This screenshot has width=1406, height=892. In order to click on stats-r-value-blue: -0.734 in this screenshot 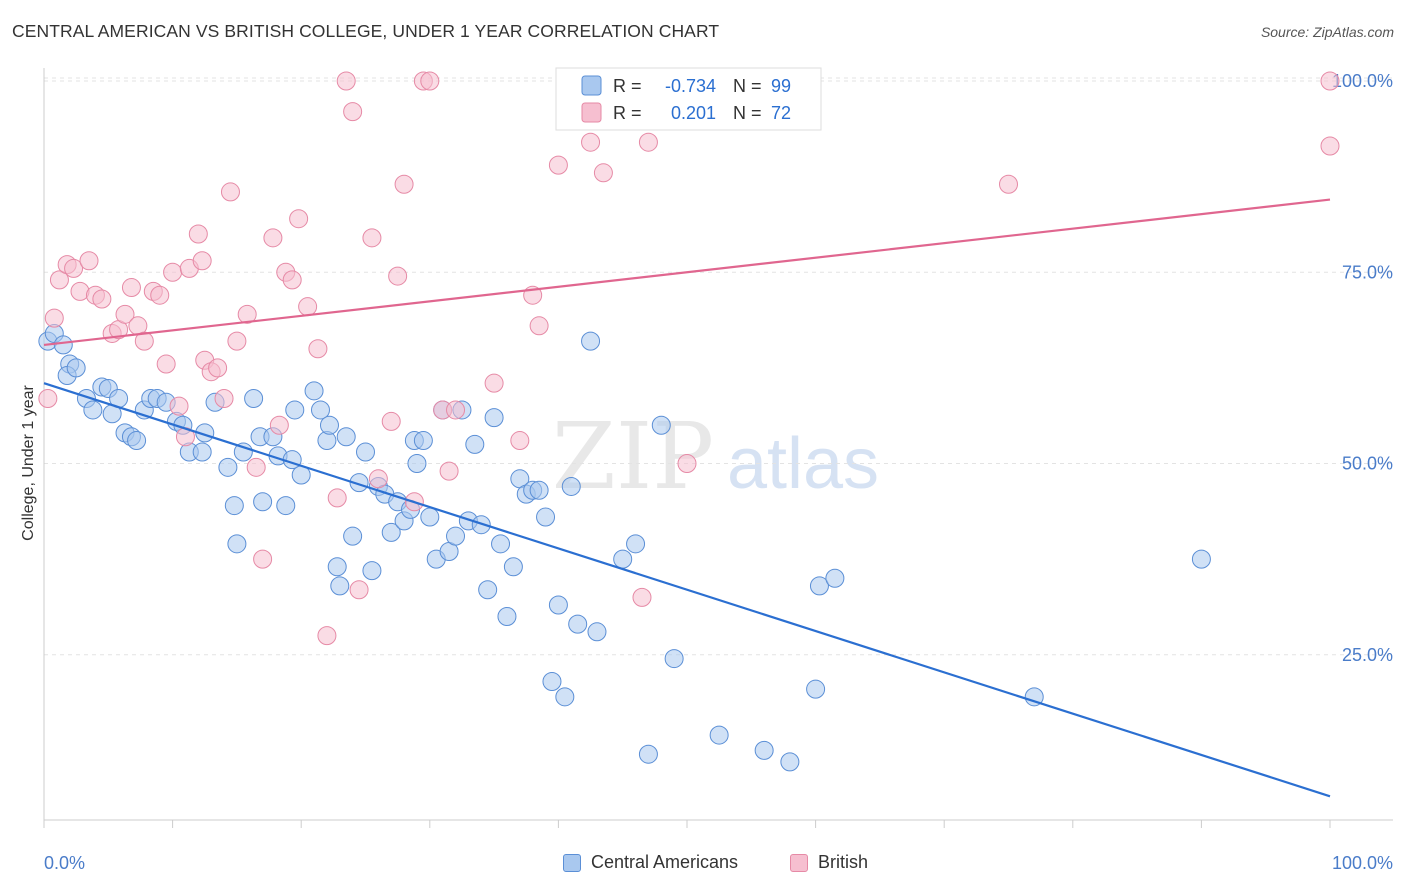, I will do `click(690, 86)`.